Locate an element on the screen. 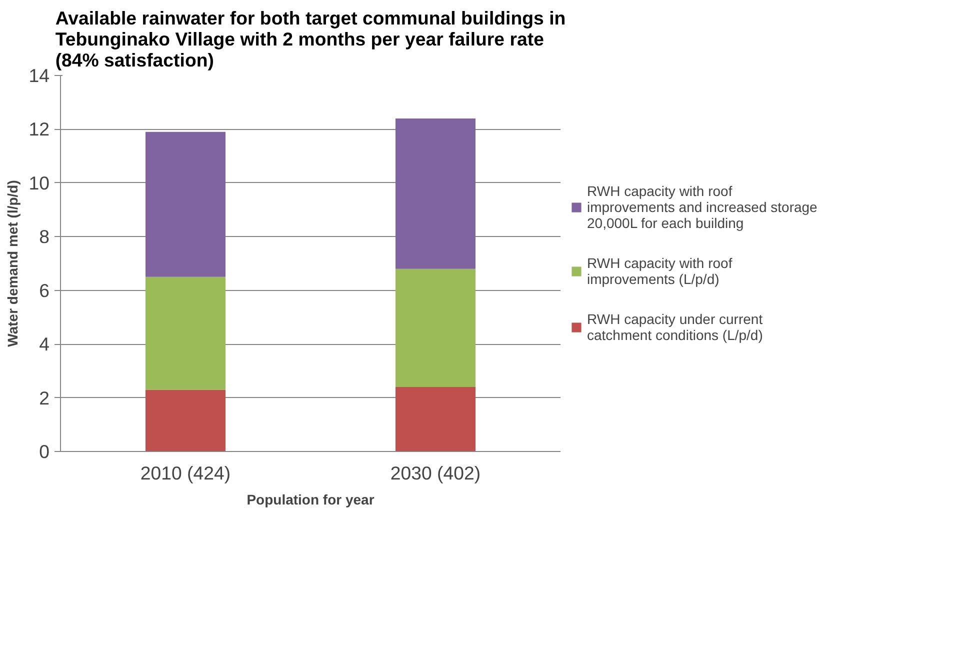 This screenshot has height=646, width=955. y-tick-label: 2 is located at coordinates (44, 397).